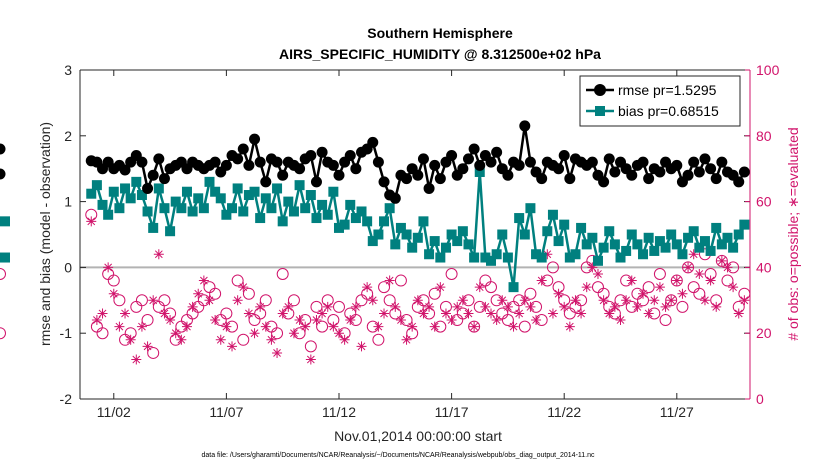 The image size is (830, 470). What do you see at coordinates (660, 101) in the screenshot?
I see `legend-box` at bounding box center [660, 101].